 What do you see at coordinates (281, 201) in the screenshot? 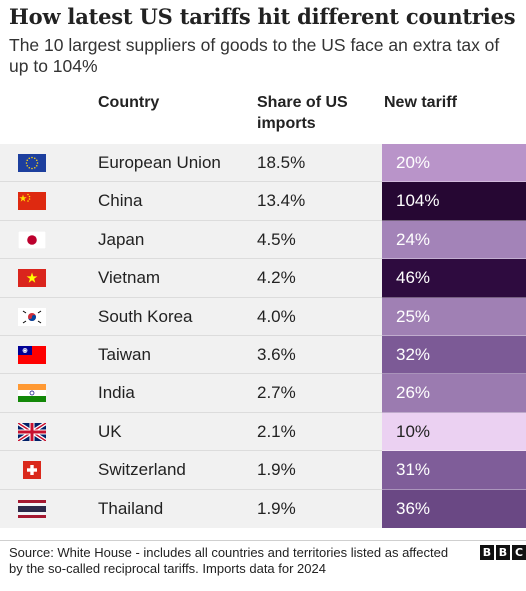
I see `import-share-value: 13.4%` at bounding box center [281, 201].